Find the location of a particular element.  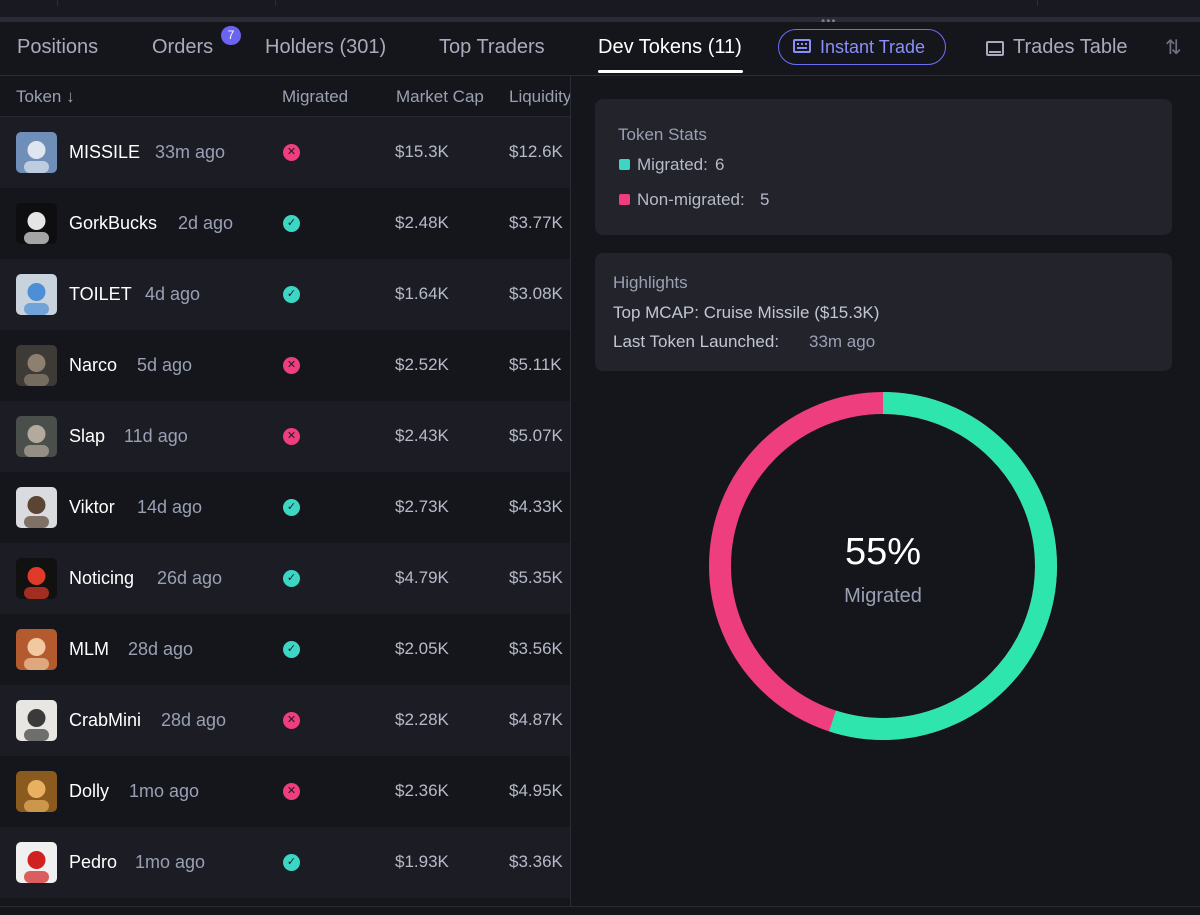

token-age: 26d ago is located at coordinates (190, 578).